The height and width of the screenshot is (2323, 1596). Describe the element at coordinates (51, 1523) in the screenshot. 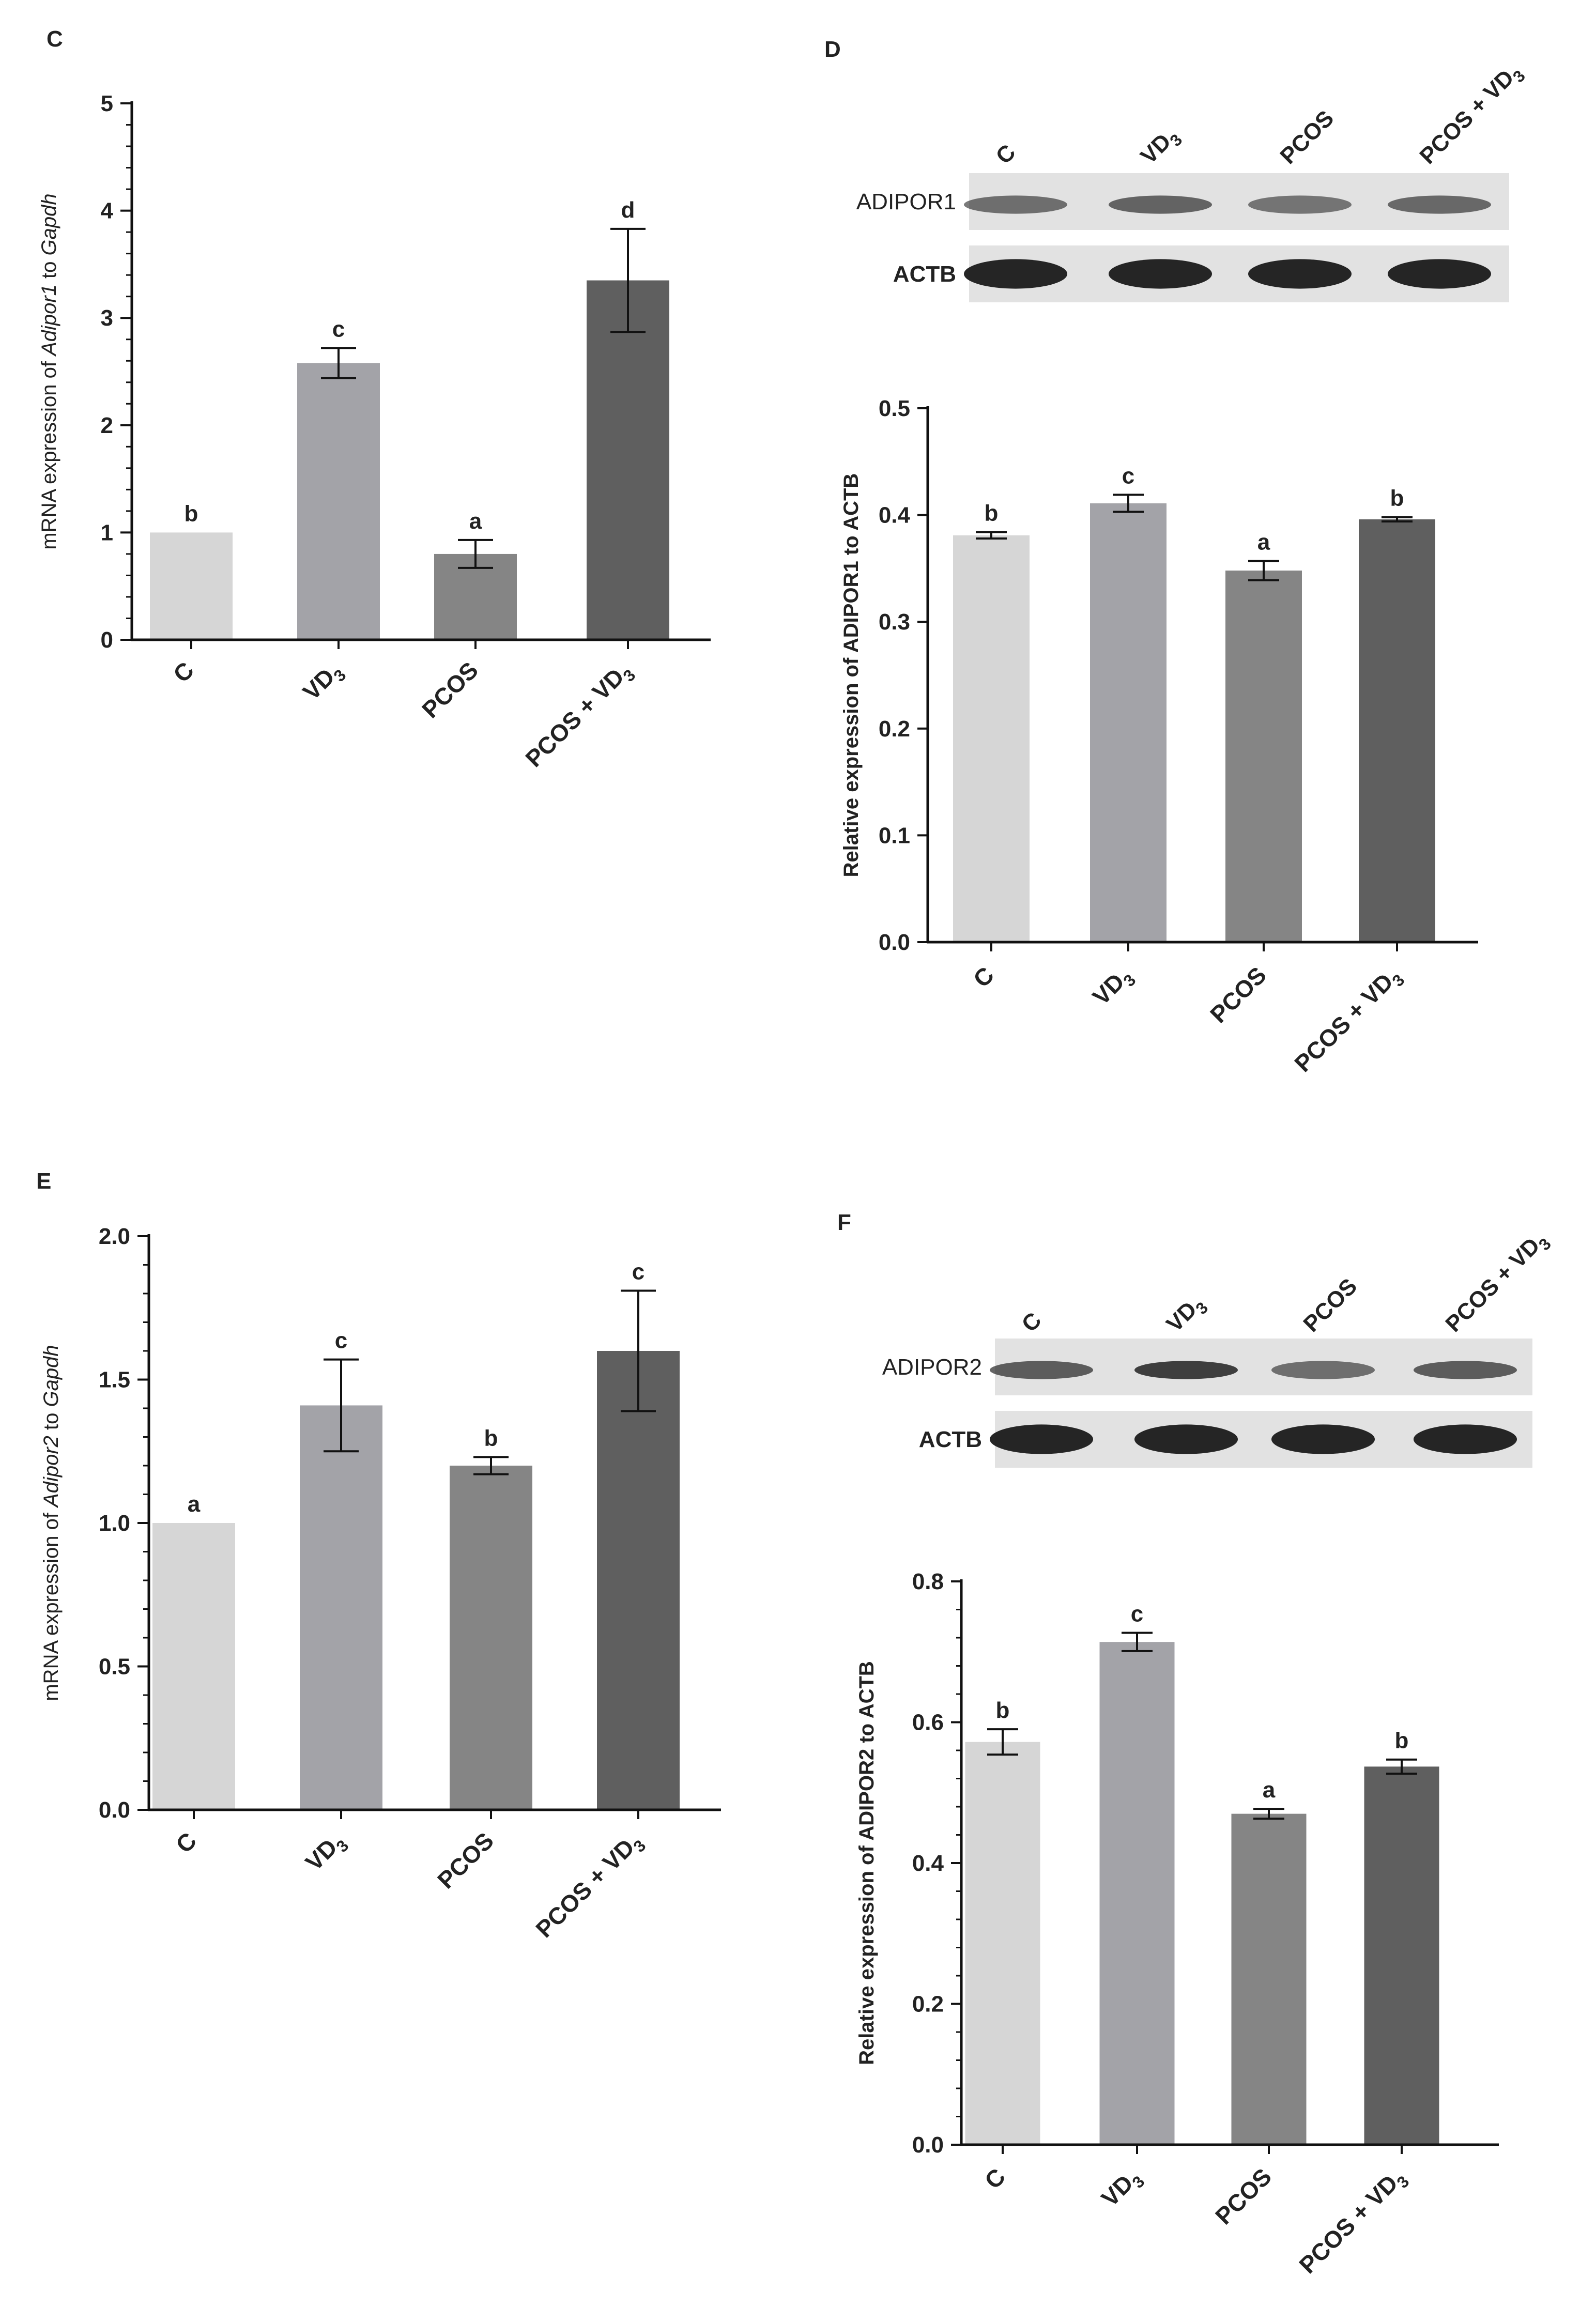

I see `y-axis-label: mRNA expression of Adipor2 to Gapdh` at that location.